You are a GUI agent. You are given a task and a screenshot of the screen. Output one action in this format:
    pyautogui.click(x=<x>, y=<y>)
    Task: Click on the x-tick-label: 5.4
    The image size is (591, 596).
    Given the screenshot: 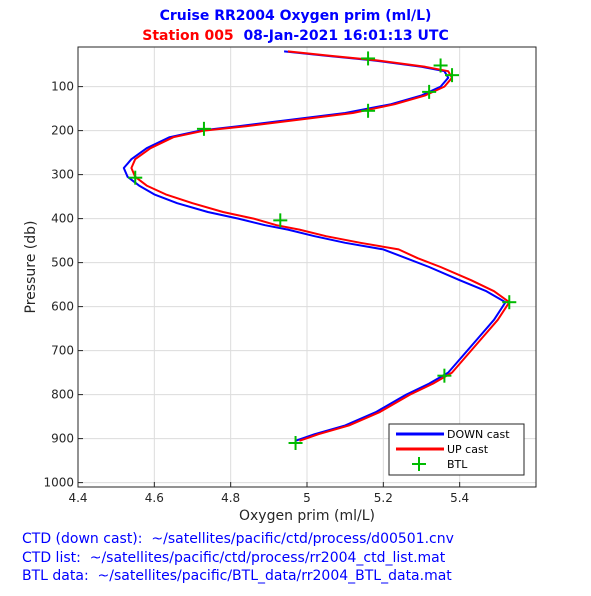 What is the action you would take?
    pyautogui.click(x=459, y=498)
    